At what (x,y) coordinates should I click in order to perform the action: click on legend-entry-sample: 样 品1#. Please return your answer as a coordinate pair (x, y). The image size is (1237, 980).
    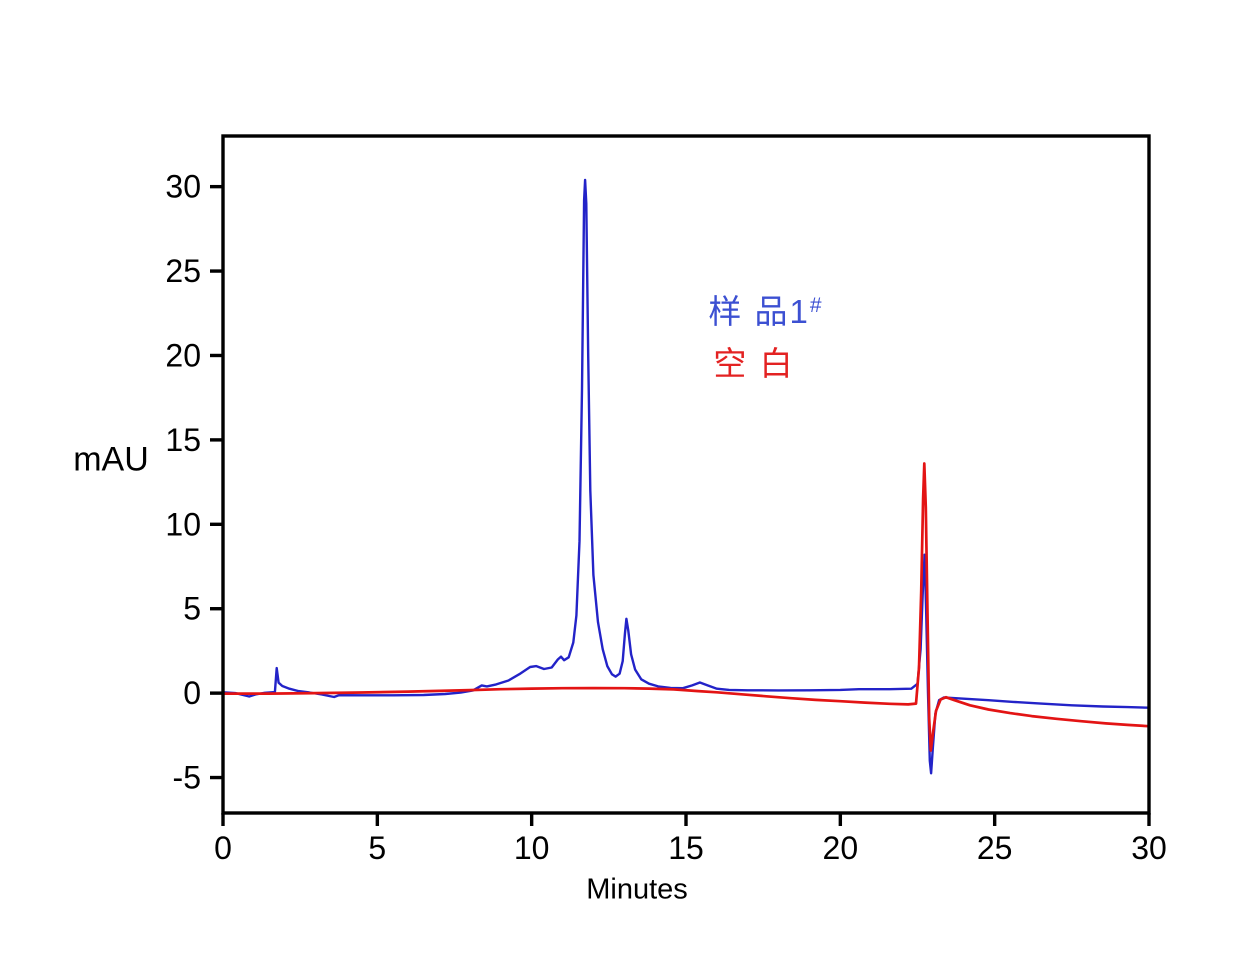
    Looking at the image, I should click on (764, 309).